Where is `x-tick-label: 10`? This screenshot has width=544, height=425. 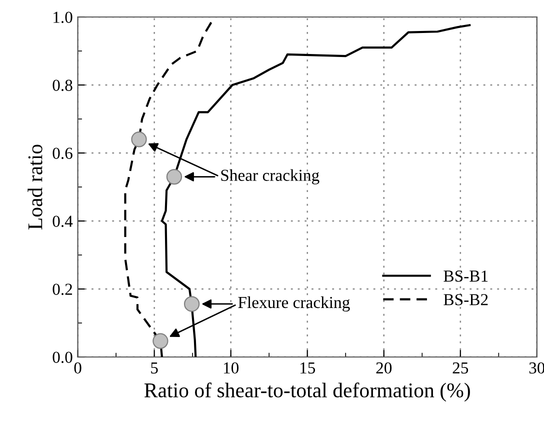 x-tick-label: 10 is located at coordinates (231, 368).